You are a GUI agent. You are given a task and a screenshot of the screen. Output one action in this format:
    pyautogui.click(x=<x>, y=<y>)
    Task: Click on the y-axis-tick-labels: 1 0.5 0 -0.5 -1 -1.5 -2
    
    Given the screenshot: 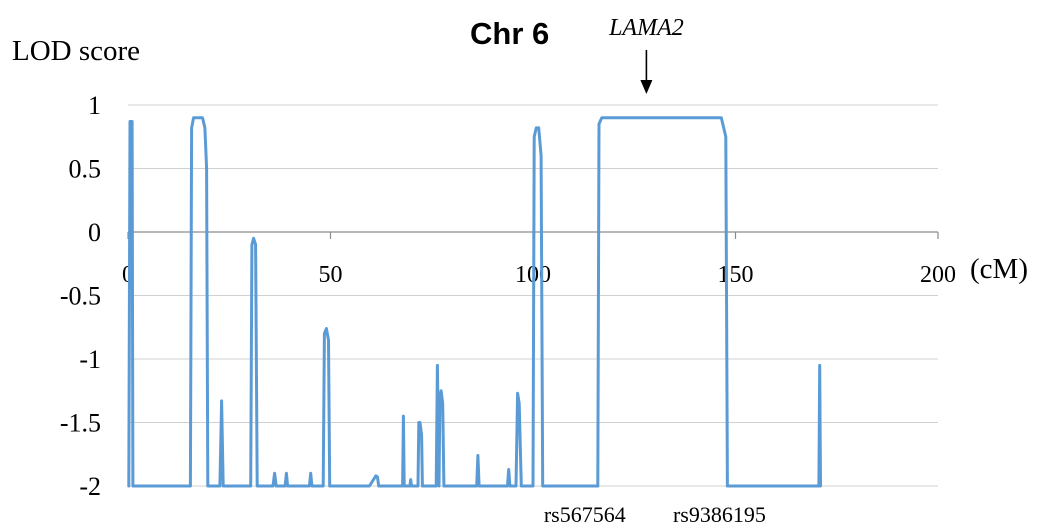 What is the action you would take?
    pyautogui.click(x=80, y=296)
    